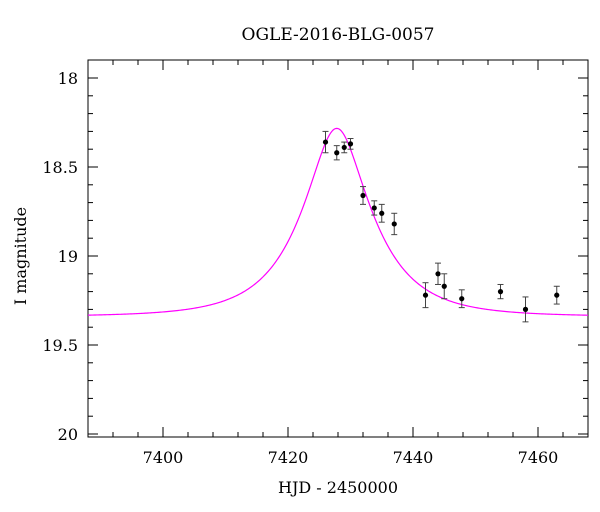  Describe the element at coordinates (68, 78) in the screenshot. I see `y-tick-label: 18` at that location.